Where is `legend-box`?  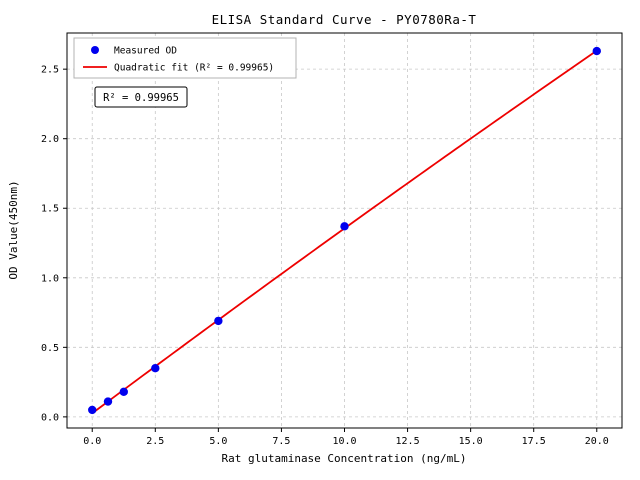
legend-box is located at coordinates (185, 58).